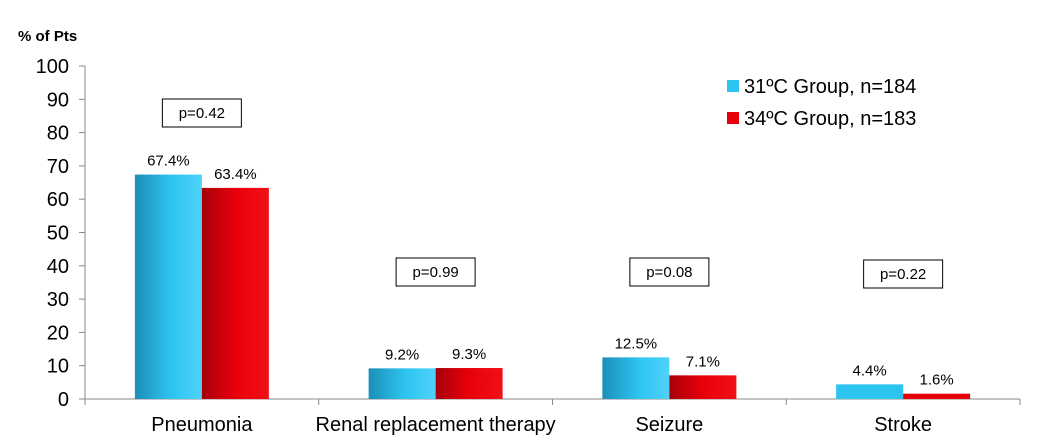 The image size is (1042, 444). Describe the element at coordinates (58, 134) in the screenshot. I see `y-tick-label: 80` at that location.